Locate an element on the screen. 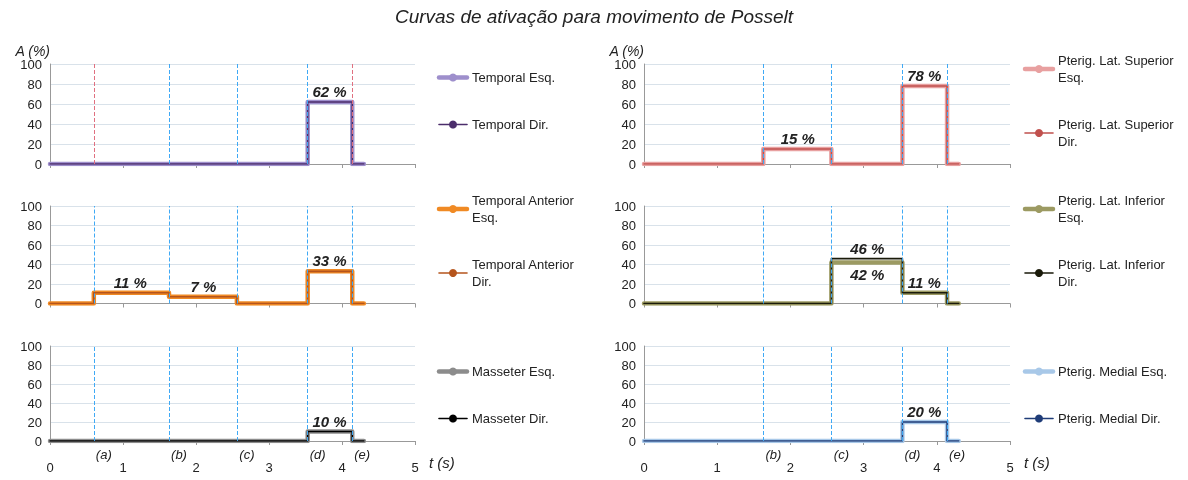 The height and width of the screenshot is (480, 1188). annotation: 33 % is located at coordinates (329, 261).